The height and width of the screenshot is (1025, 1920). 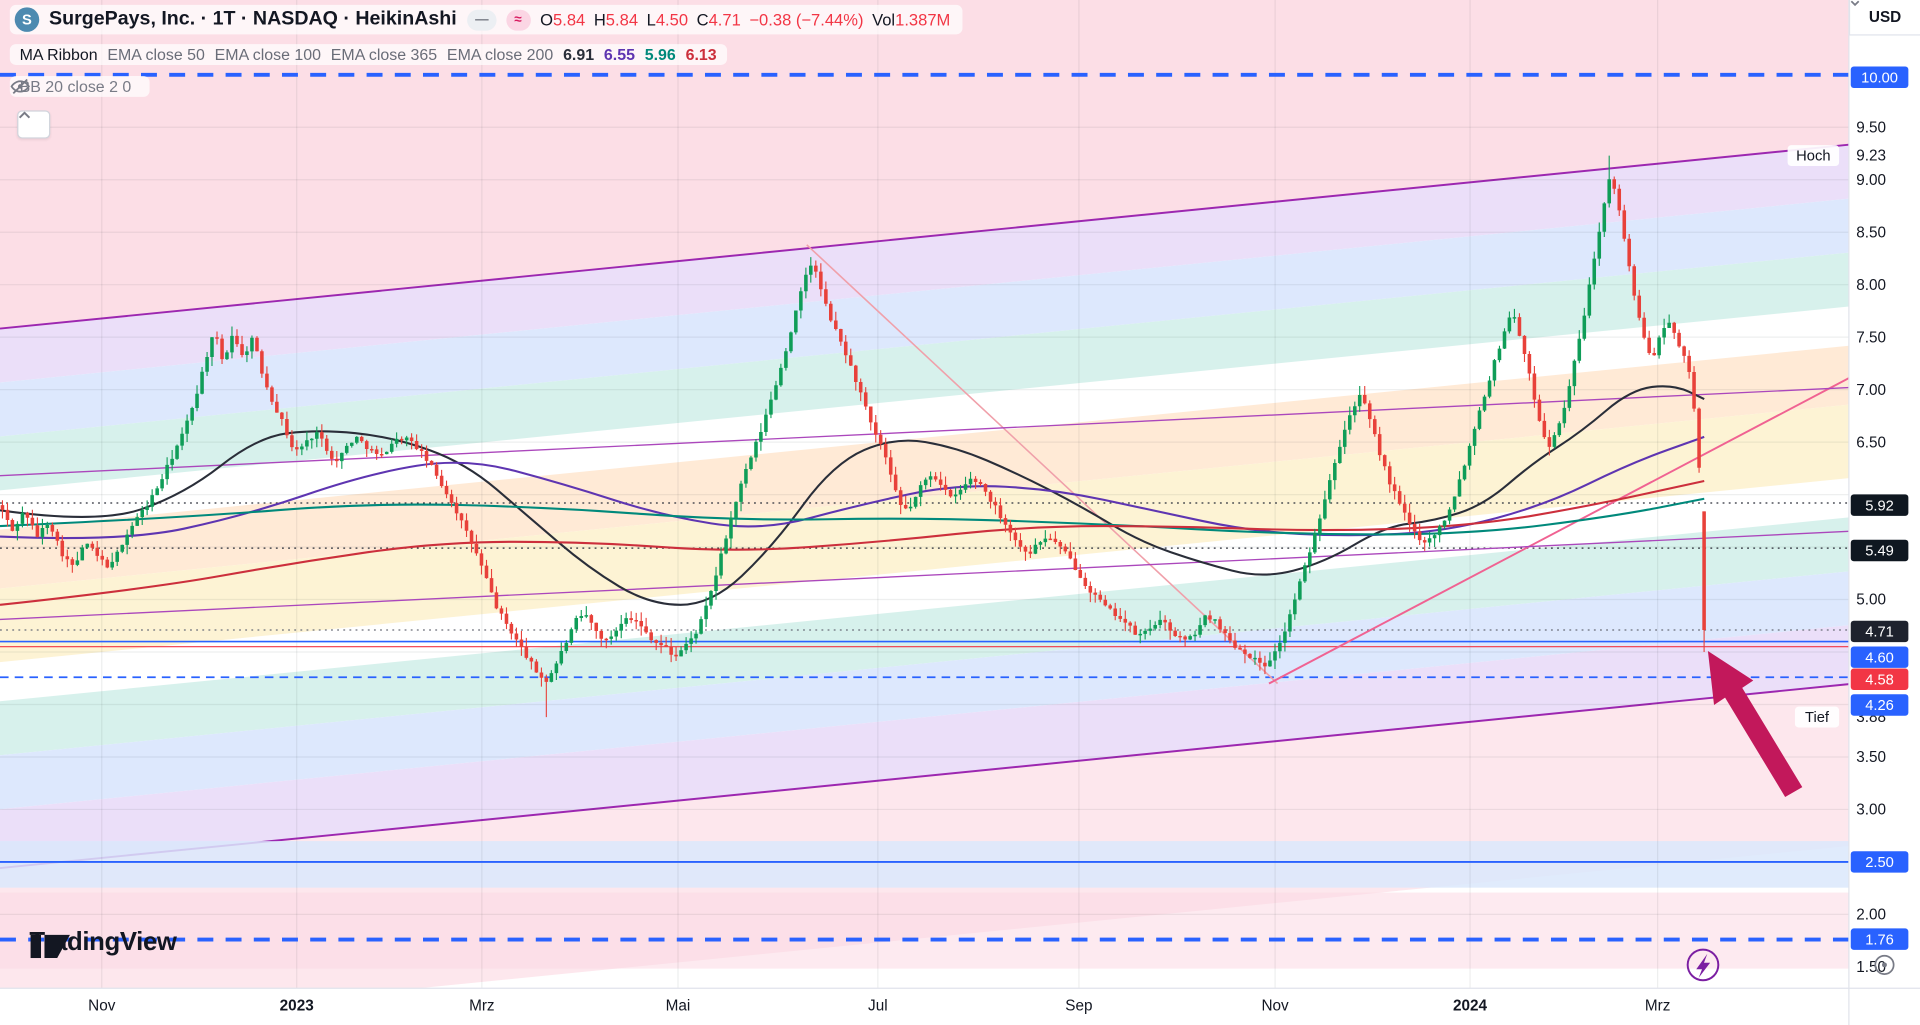 I want to click on ema-365-value: 5.96, so click(x=660, y=54).